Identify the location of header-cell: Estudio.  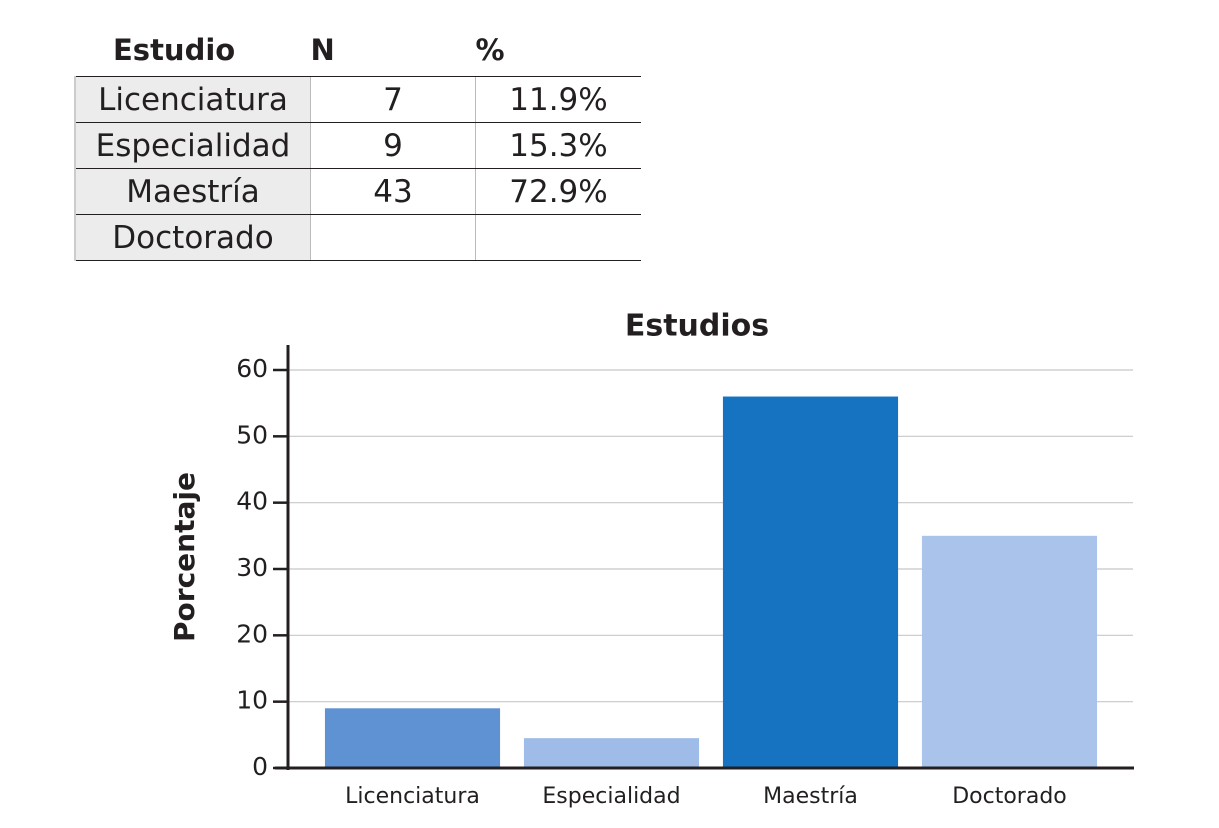
(174, 50).